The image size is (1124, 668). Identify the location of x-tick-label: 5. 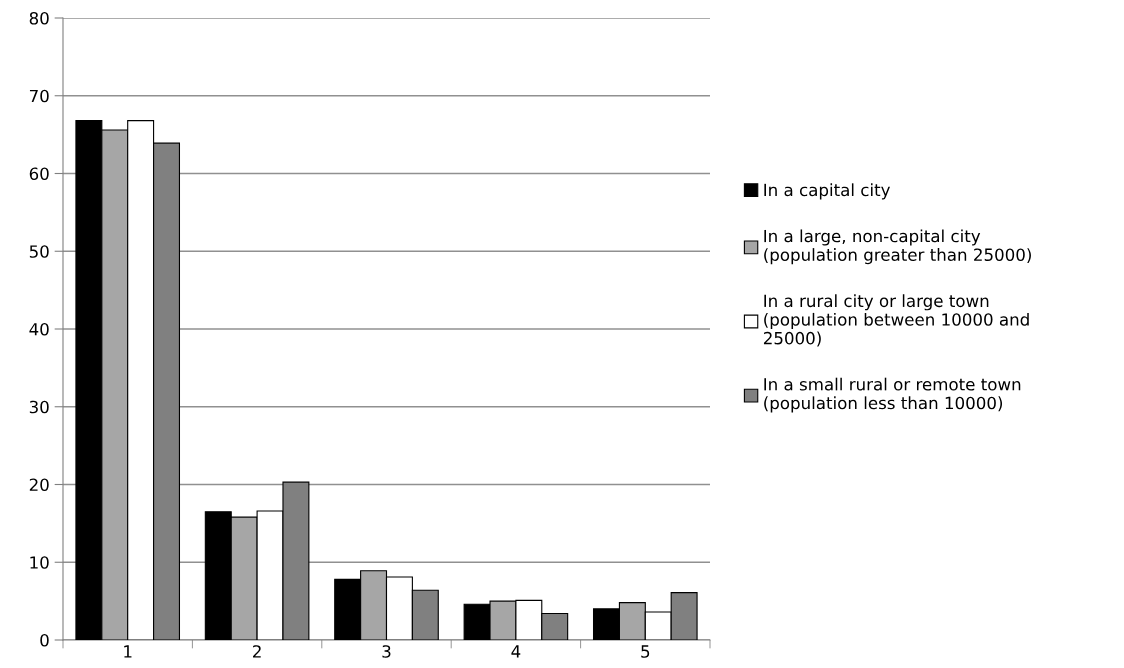
(645, 651).